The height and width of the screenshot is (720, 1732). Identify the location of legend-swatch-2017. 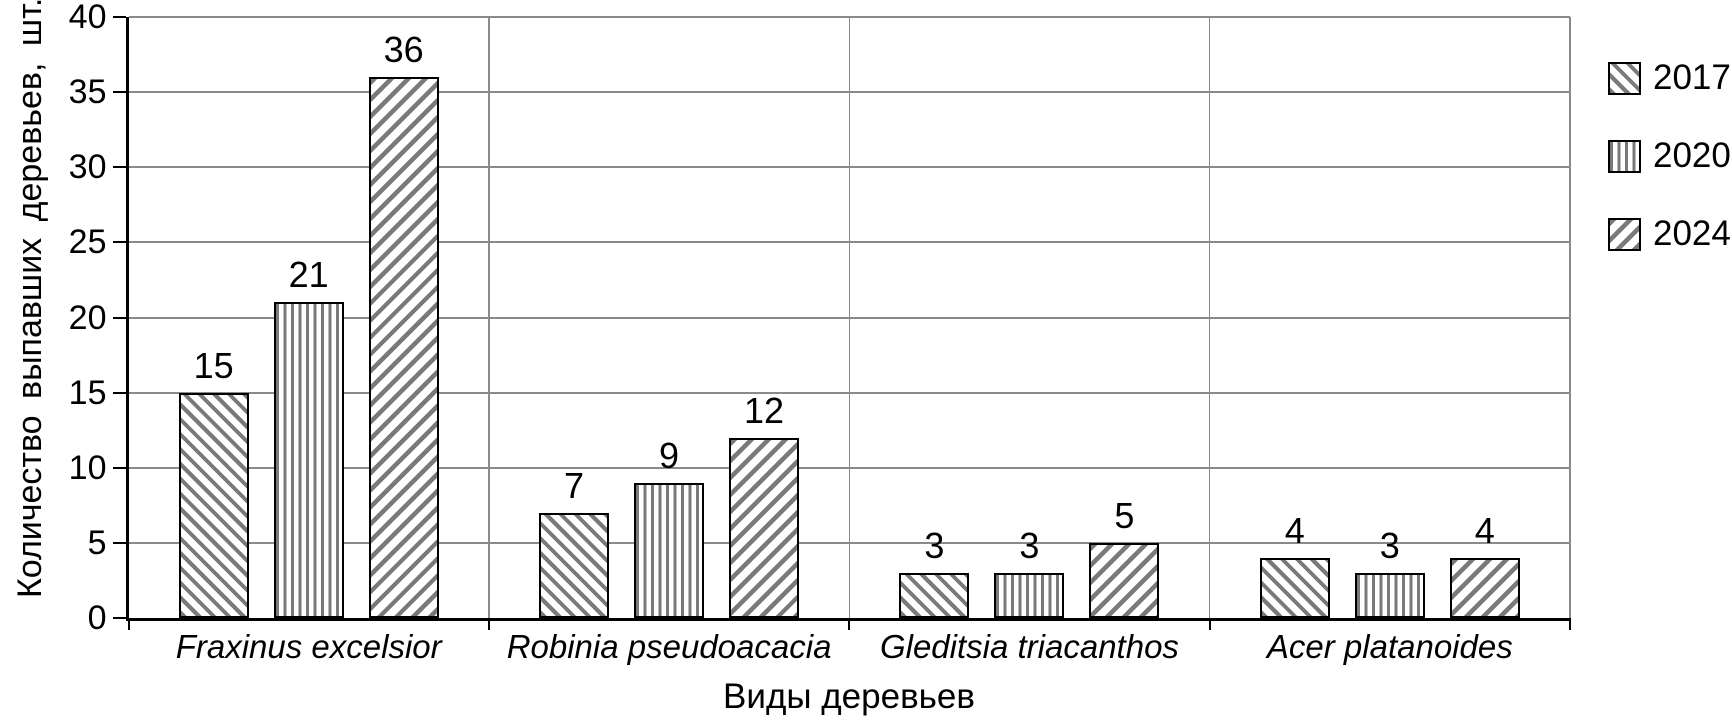
(1624, 78).